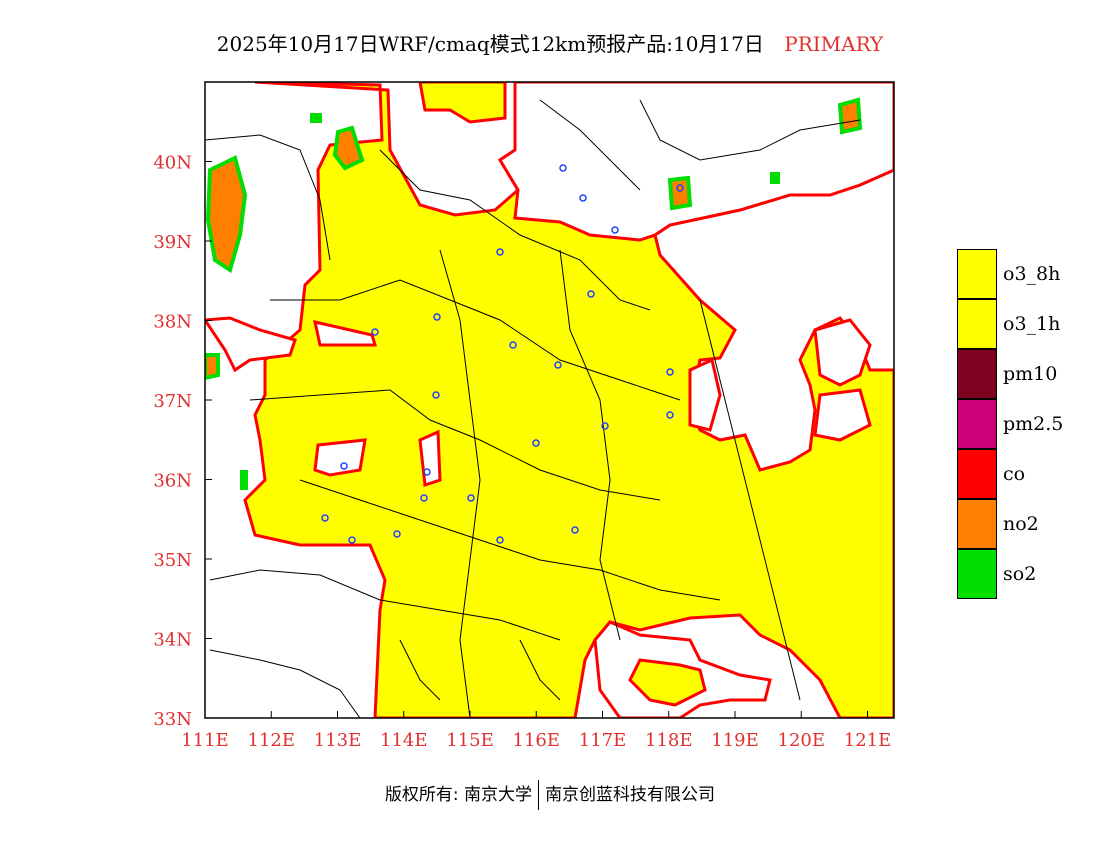 This screenshot has height=850, width=1100. Describe the element at coordinates (172, 242) in the screenshot. I see `lat-label: 39N` at that location.